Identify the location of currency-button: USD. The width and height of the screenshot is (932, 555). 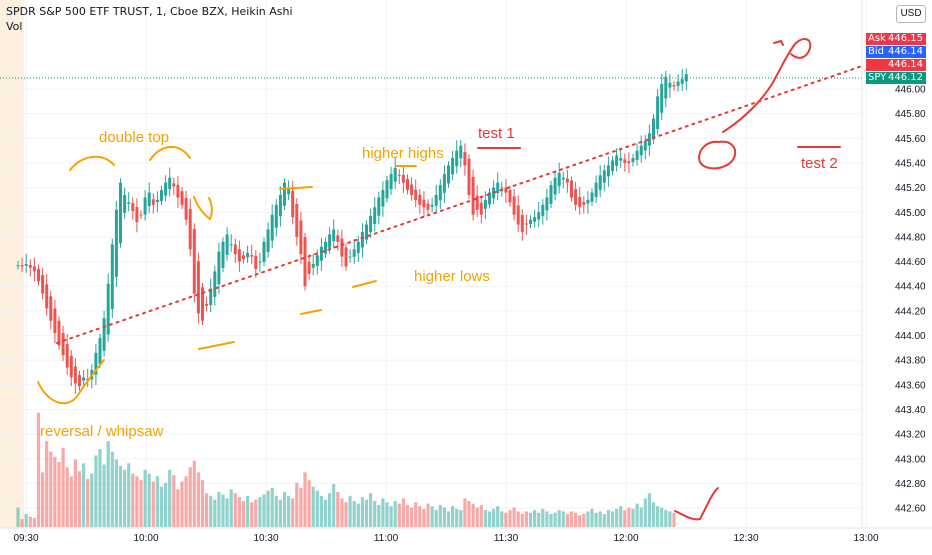
(911, 14).